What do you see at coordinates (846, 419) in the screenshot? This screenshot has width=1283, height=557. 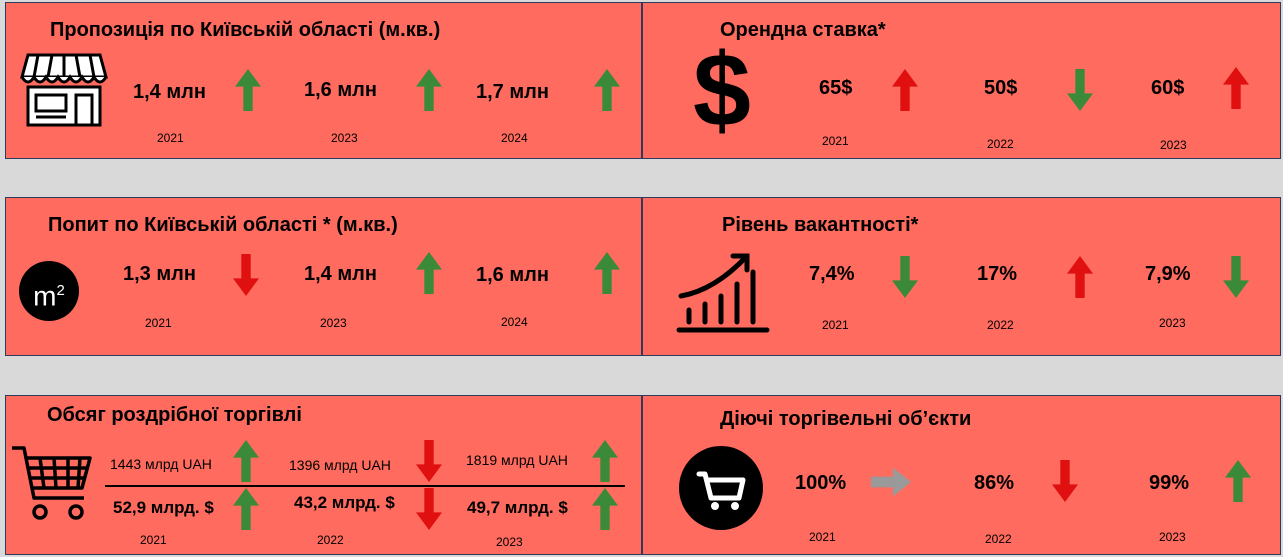 I see `objects-title: Діючі торгівельні об’єкти` at bounding box center [846, 419].